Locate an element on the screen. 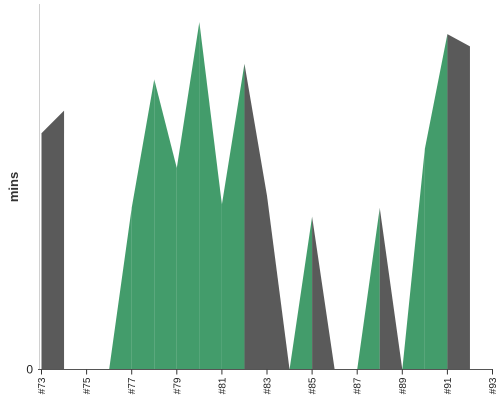  x-tick-label: #83 is located at coordinates (268, 385).